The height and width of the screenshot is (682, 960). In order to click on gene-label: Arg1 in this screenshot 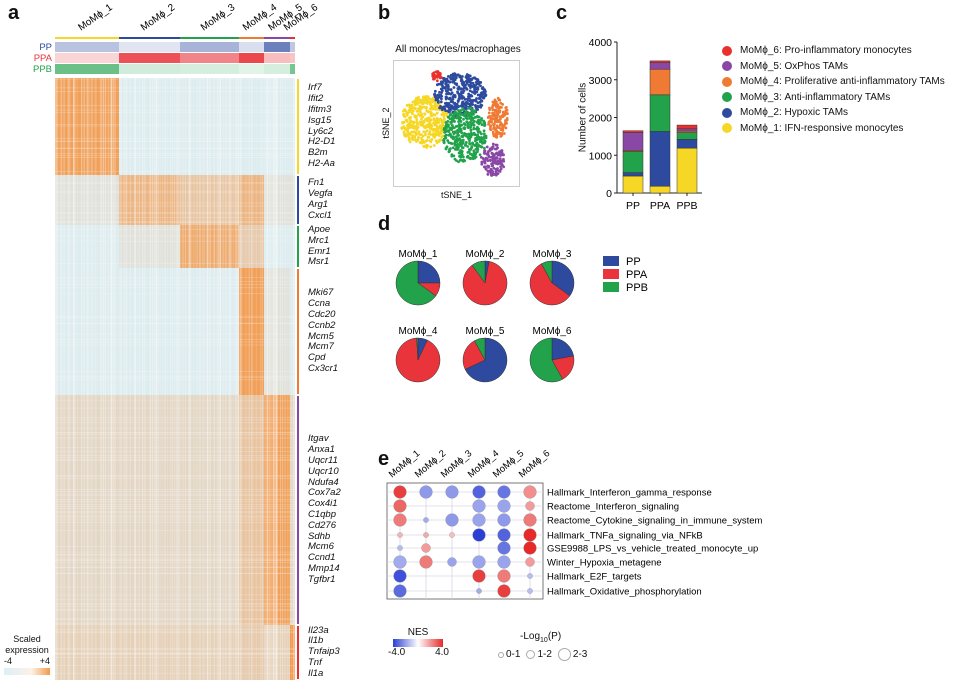, I will do `click(318, 204)`.